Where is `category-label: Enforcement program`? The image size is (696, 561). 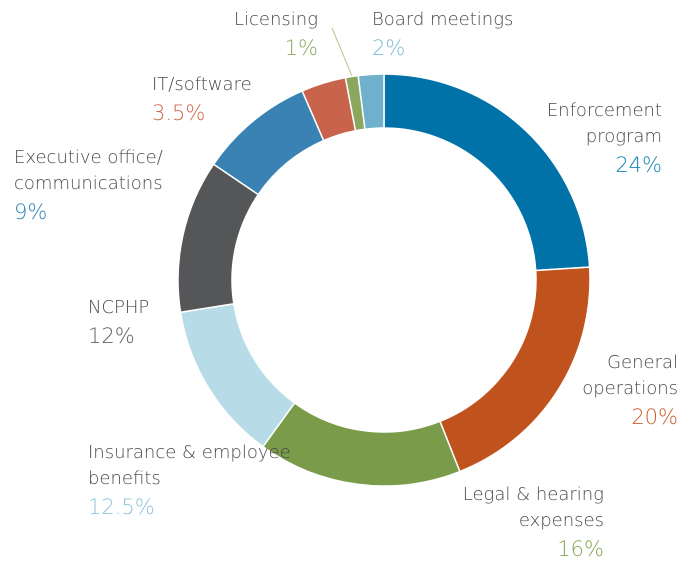 category-label: Enforcement program is located at coordinates (604, 123).